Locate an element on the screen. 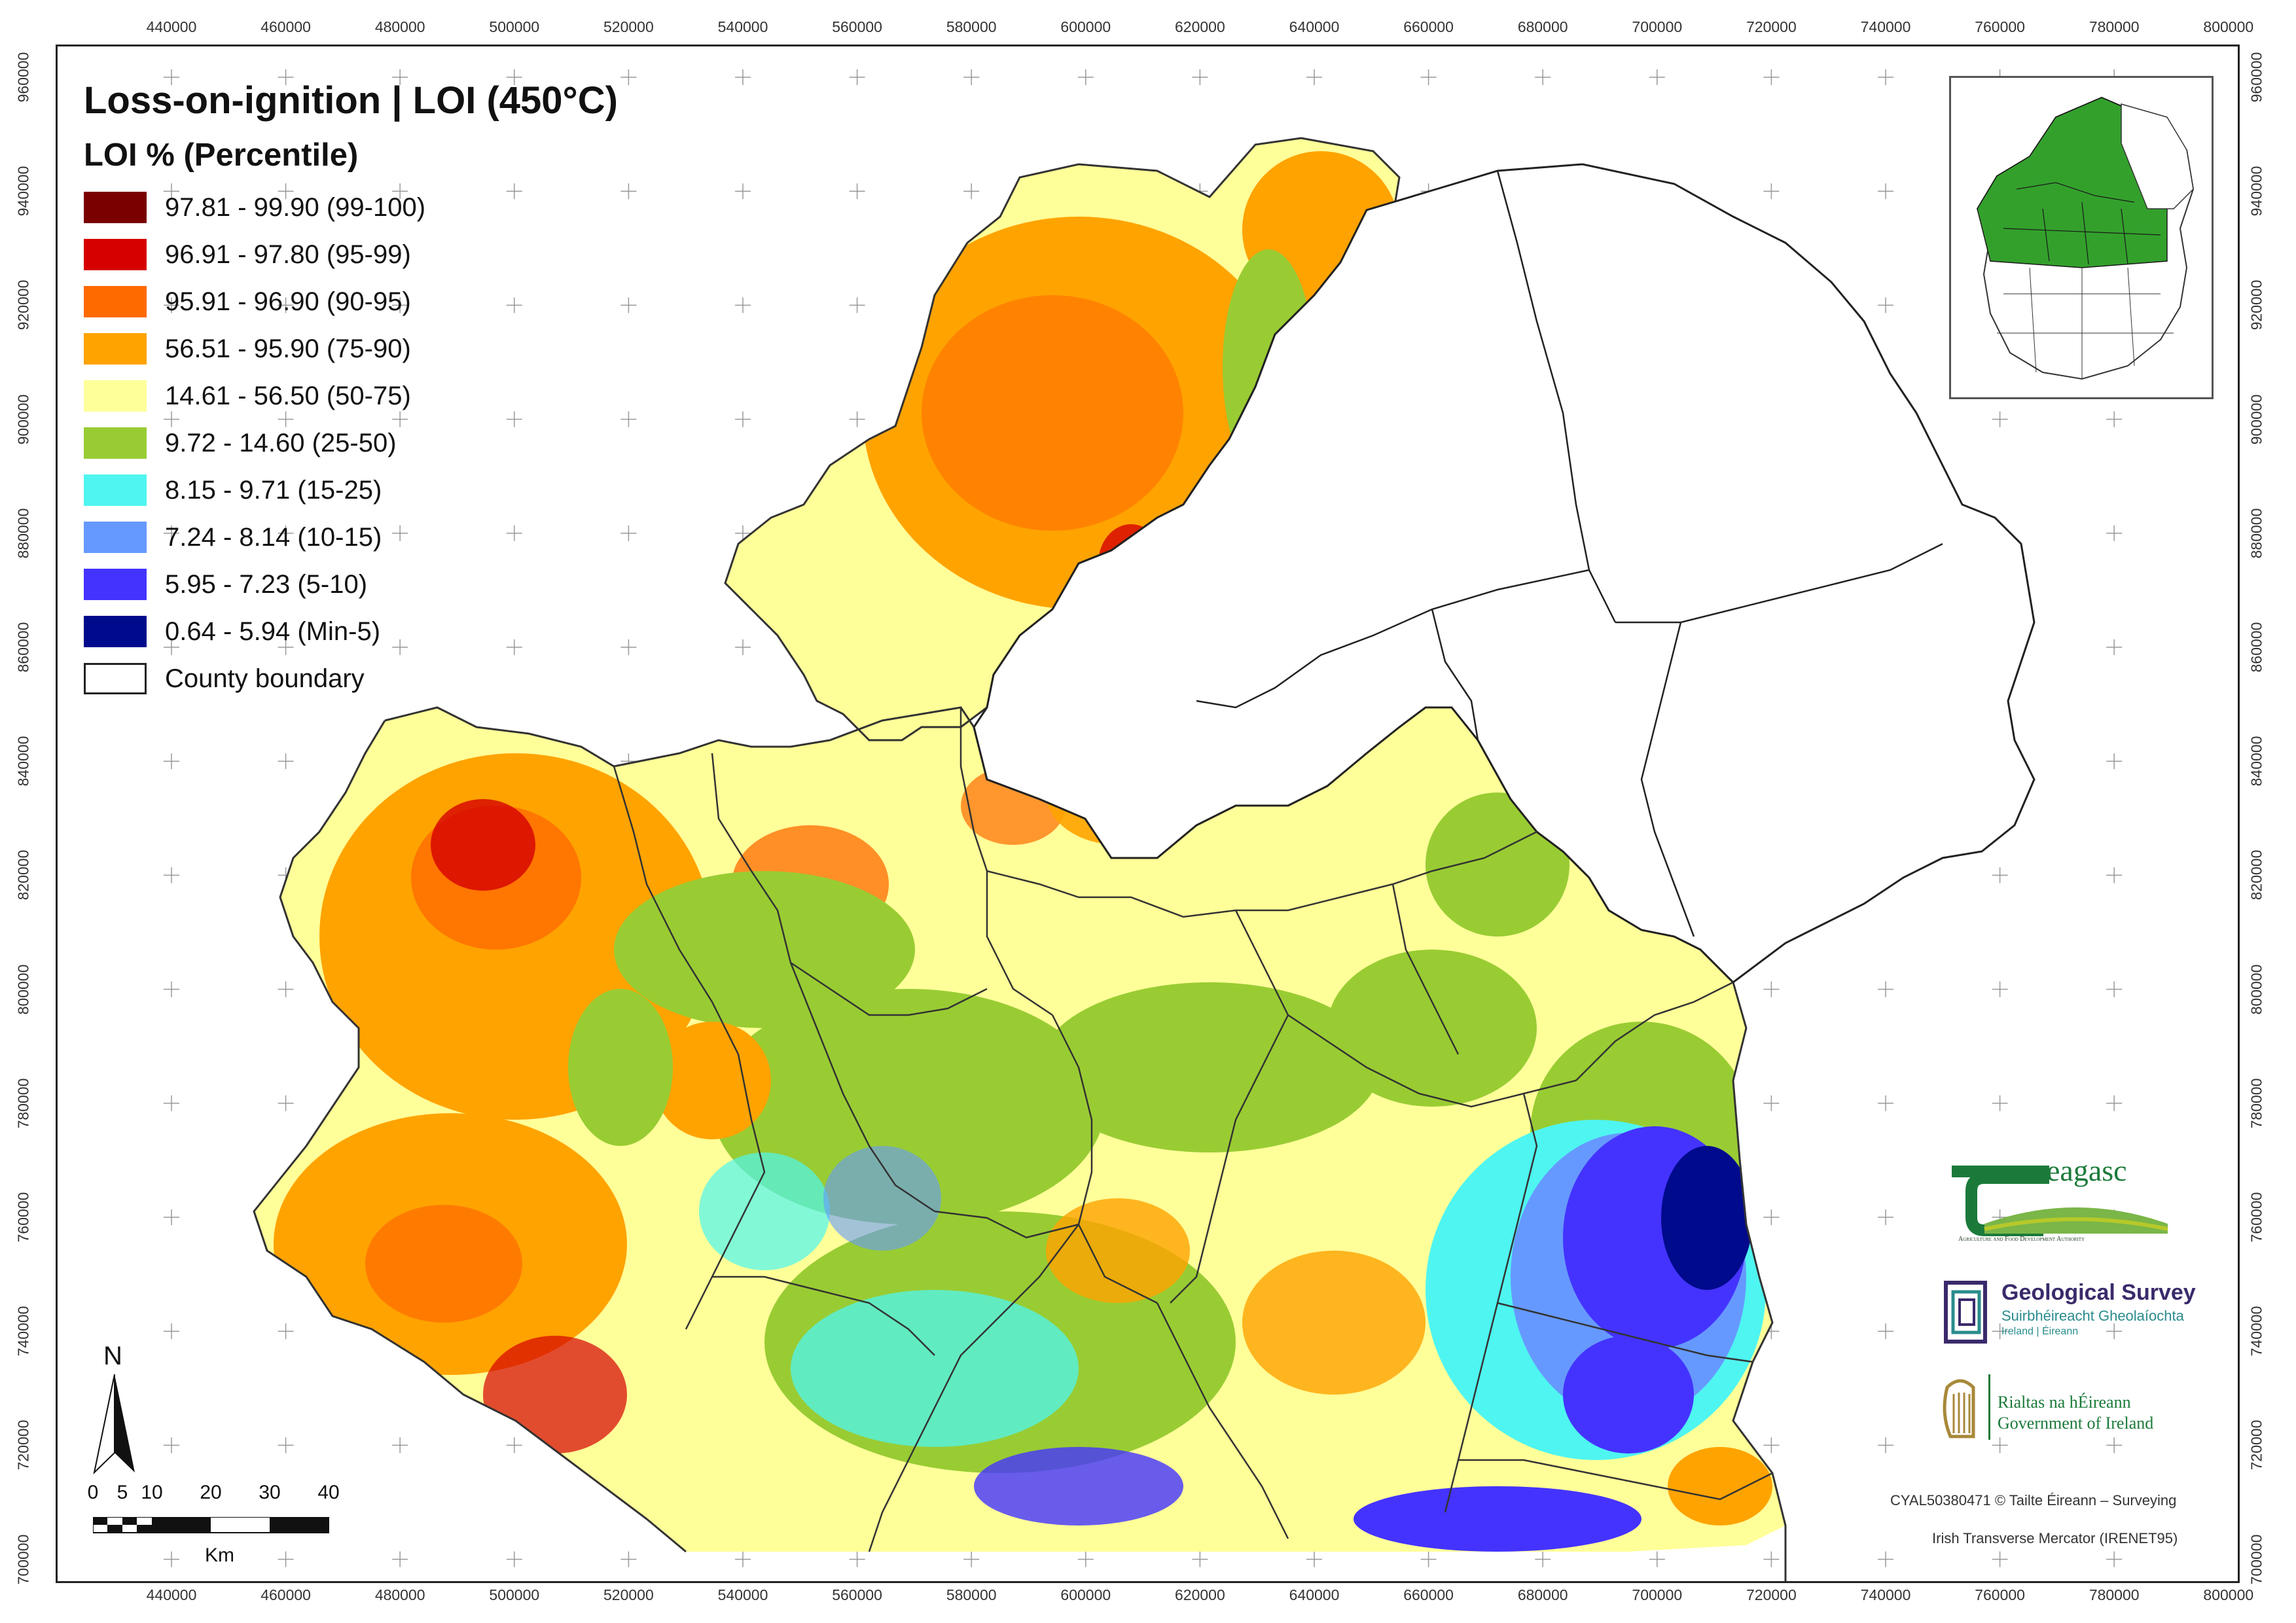 Image resolution: width=2296 pixels, height=1623 pixels. legend-row: 5.95 - 7.23 (5-10) is located at coordinates (351, 584).